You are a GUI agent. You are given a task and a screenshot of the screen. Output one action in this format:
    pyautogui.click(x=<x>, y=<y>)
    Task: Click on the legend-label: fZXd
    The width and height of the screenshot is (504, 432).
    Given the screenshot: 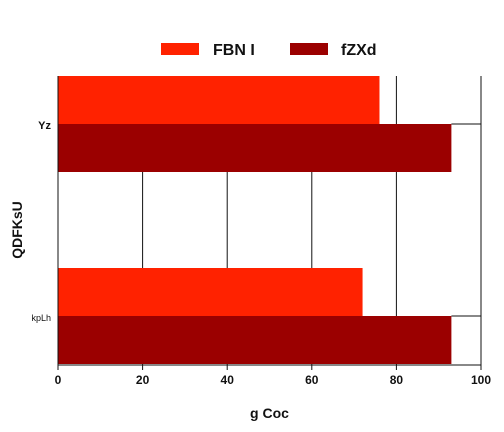 What is the action you would take?
    pyautogui.click(x=359, y=50)
    